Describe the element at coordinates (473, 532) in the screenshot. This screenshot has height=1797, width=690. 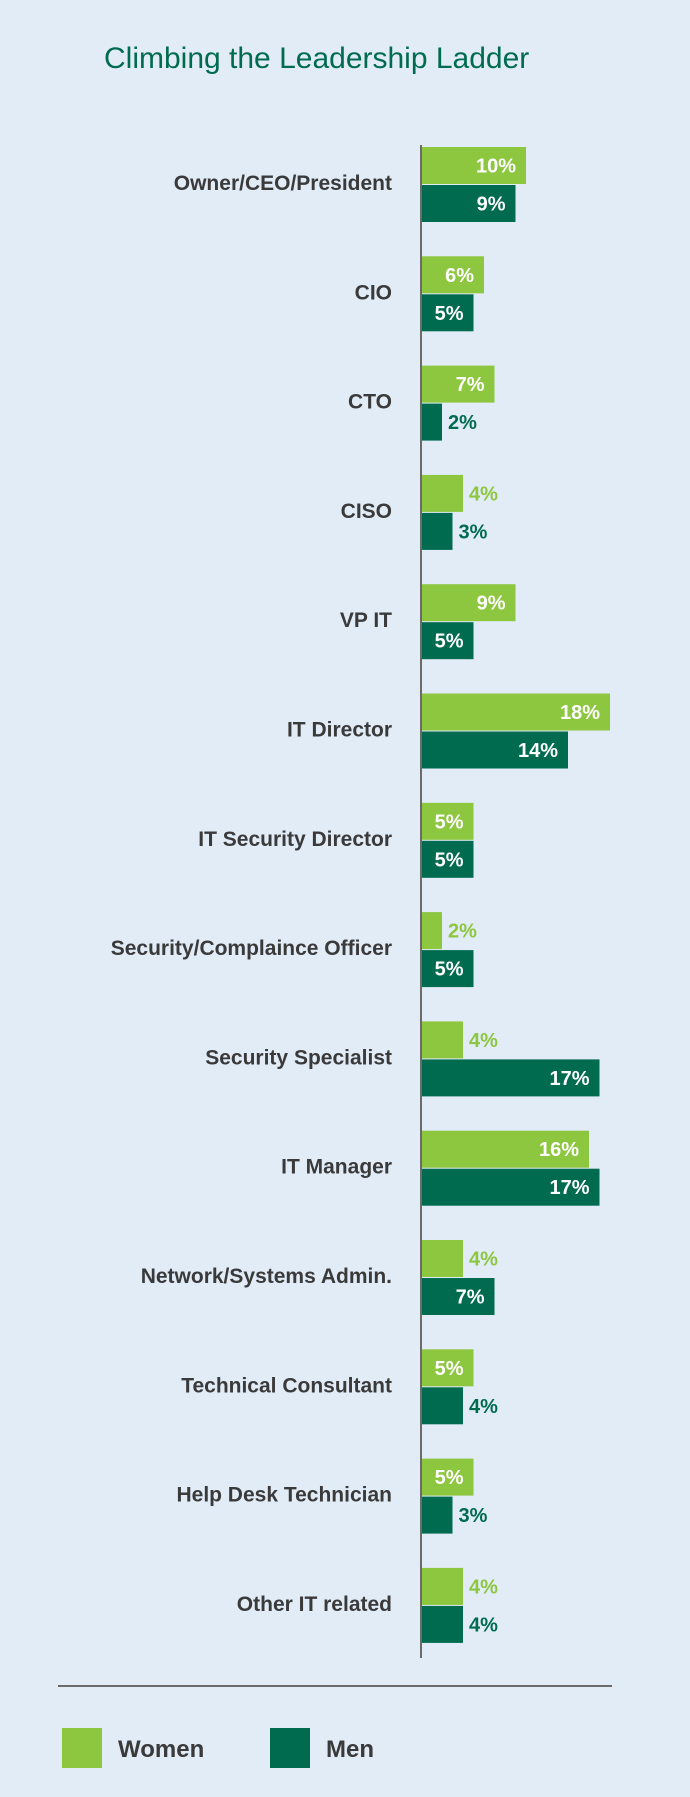
I see `value-label-men-ciso: 3%` at that location.